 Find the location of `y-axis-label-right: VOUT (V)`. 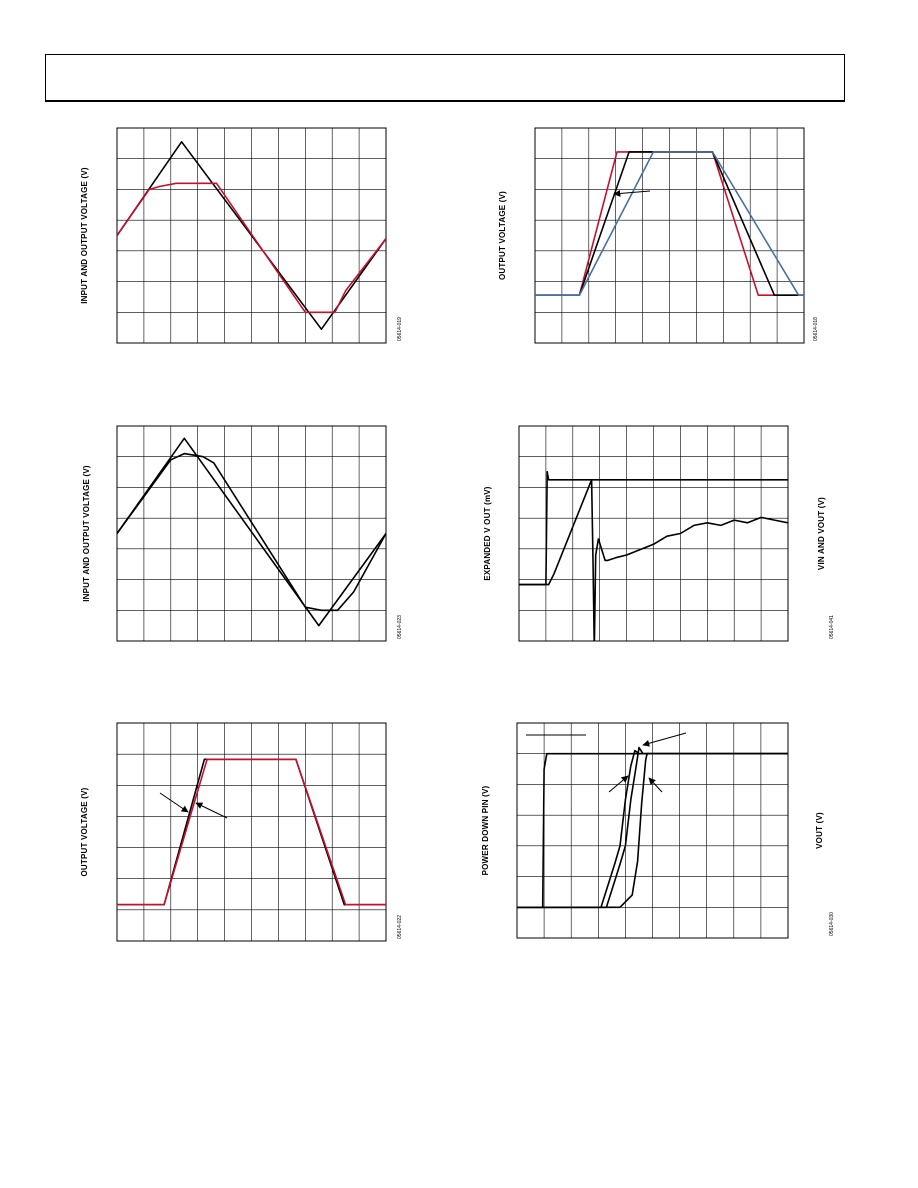

y-axis-label-right: VOUT (V) is located at coordinates (819, 830).